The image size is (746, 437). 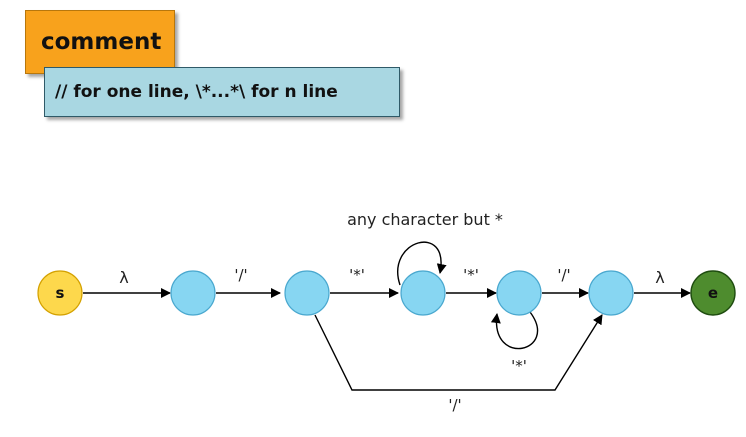 I want to click on subtitle-box: // for one line, \*...*\ for n line, so click(x=222, y=92).